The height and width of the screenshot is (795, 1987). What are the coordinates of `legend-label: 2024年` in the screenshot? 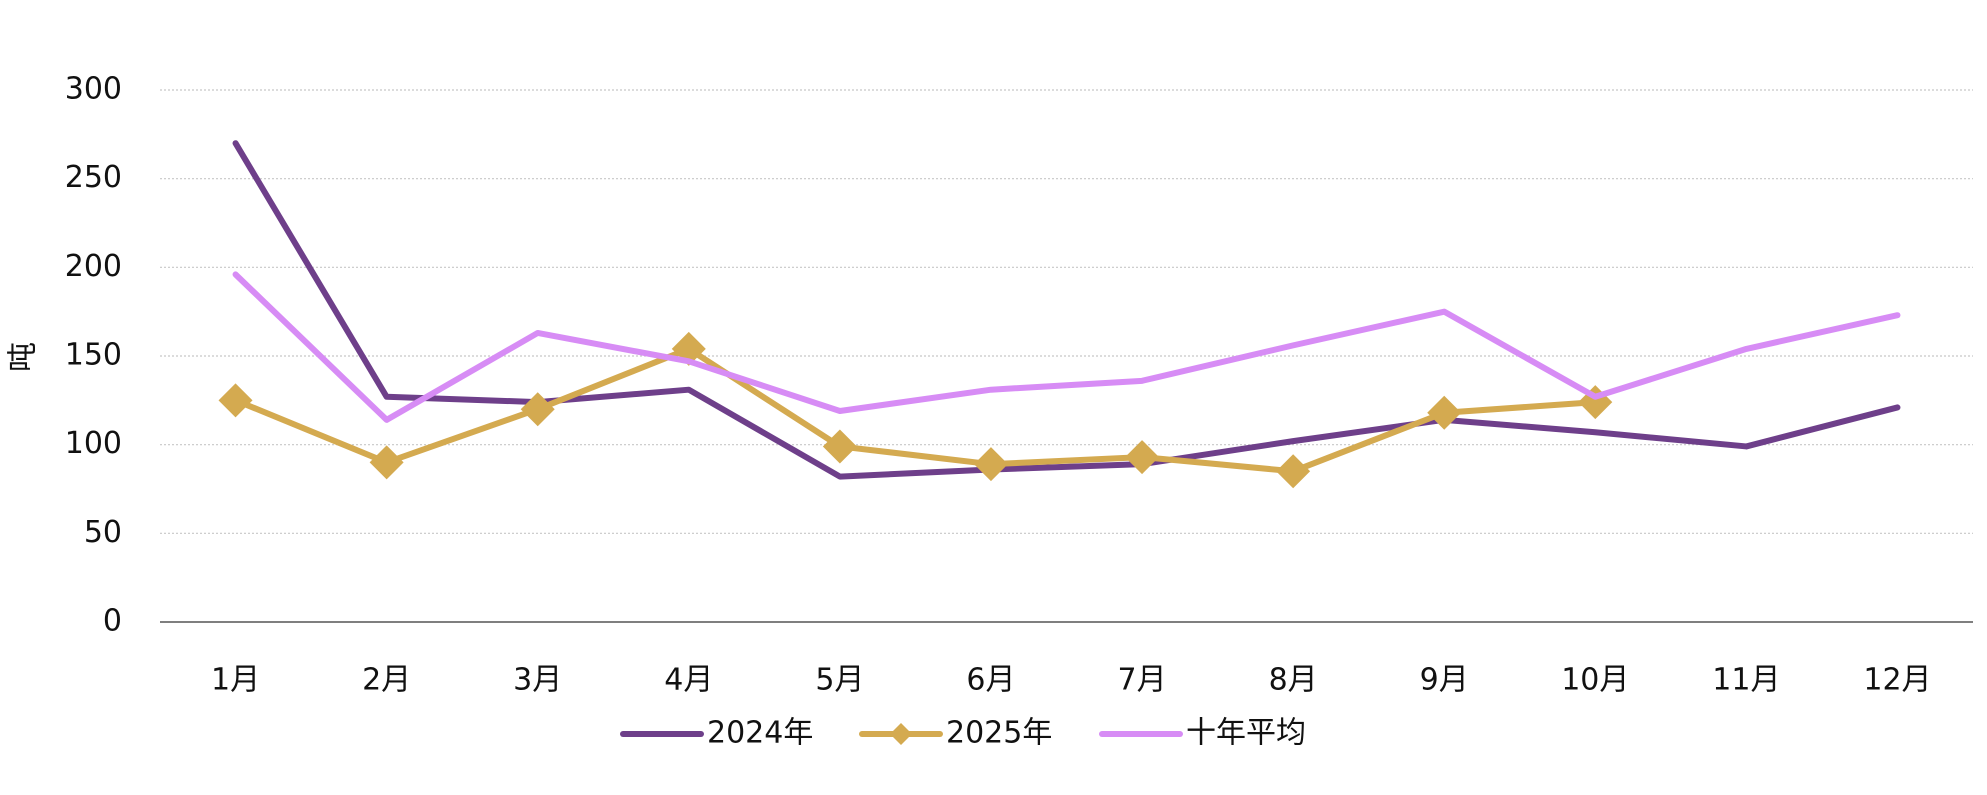 It's located at (760, 733).